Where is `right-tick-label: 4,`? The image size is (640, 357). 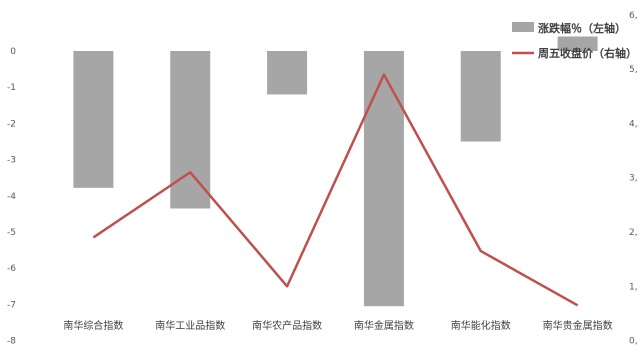
right-tick-label: 4, is located at coordinates (633, 124).